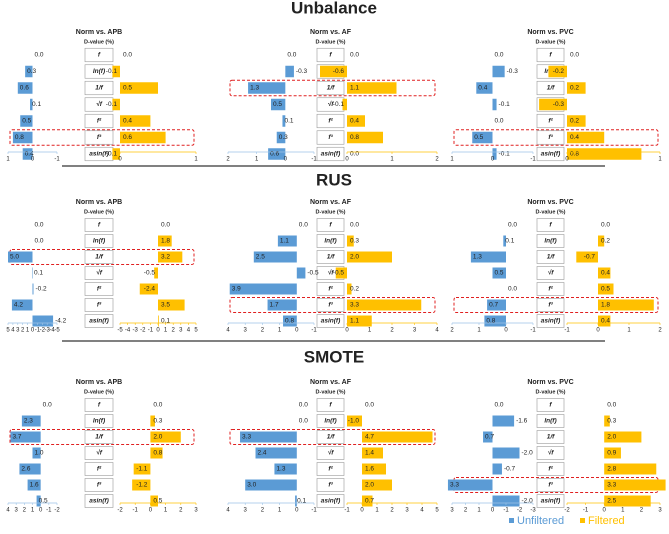 The image size is (669, 534). What do you see at coordinates (8, 331) in the screenshot?
I see `tick-label-left: 5` at bounding box center [8, 331].